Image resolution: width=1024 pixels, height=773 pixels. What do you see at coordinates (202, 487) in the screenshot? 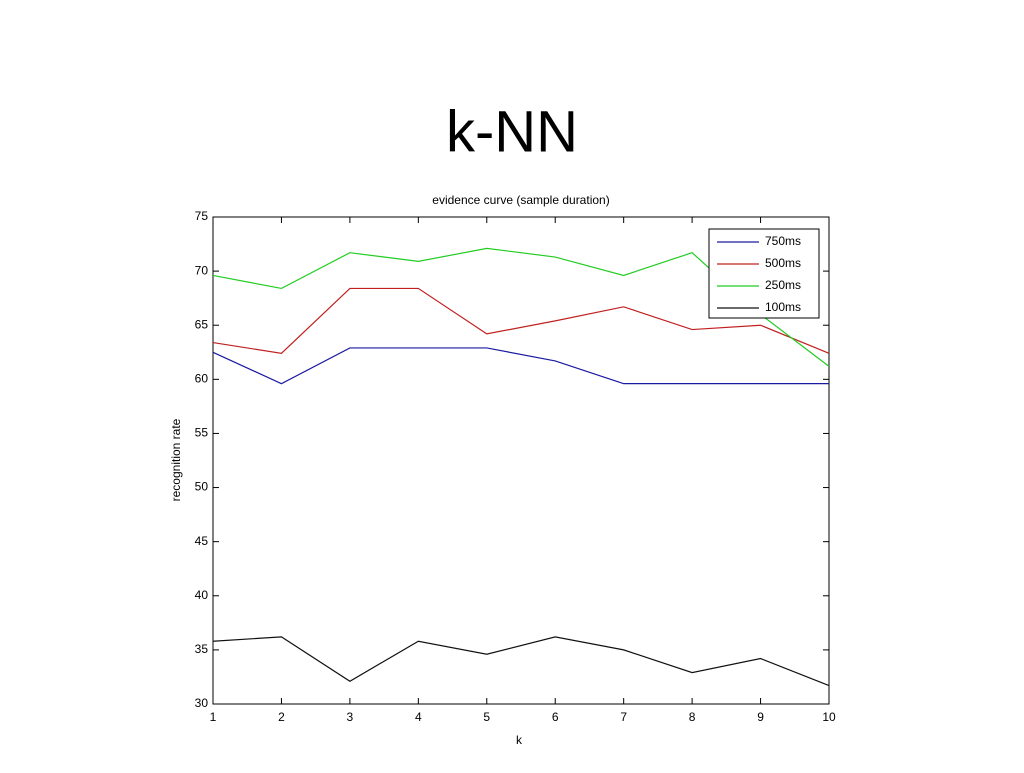
I see `y-tick-label: 50` at bounding box center [202, 487].